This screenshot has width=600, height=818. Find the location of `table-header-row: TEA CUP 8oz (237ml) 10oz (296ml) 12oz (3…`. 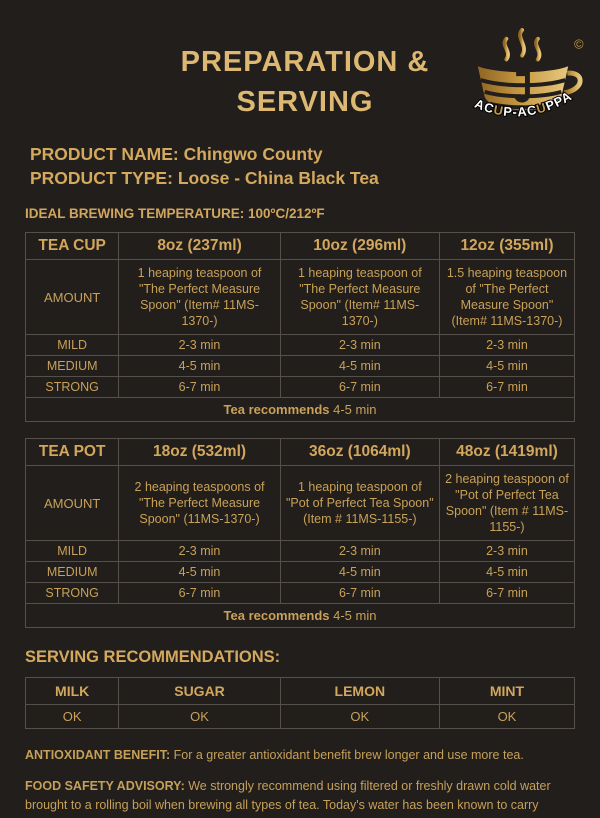

table-header-row: TEA CUP 8oz (237ml) 10oz (296ml) 12oz (3… is located at coordinates (300, 246).